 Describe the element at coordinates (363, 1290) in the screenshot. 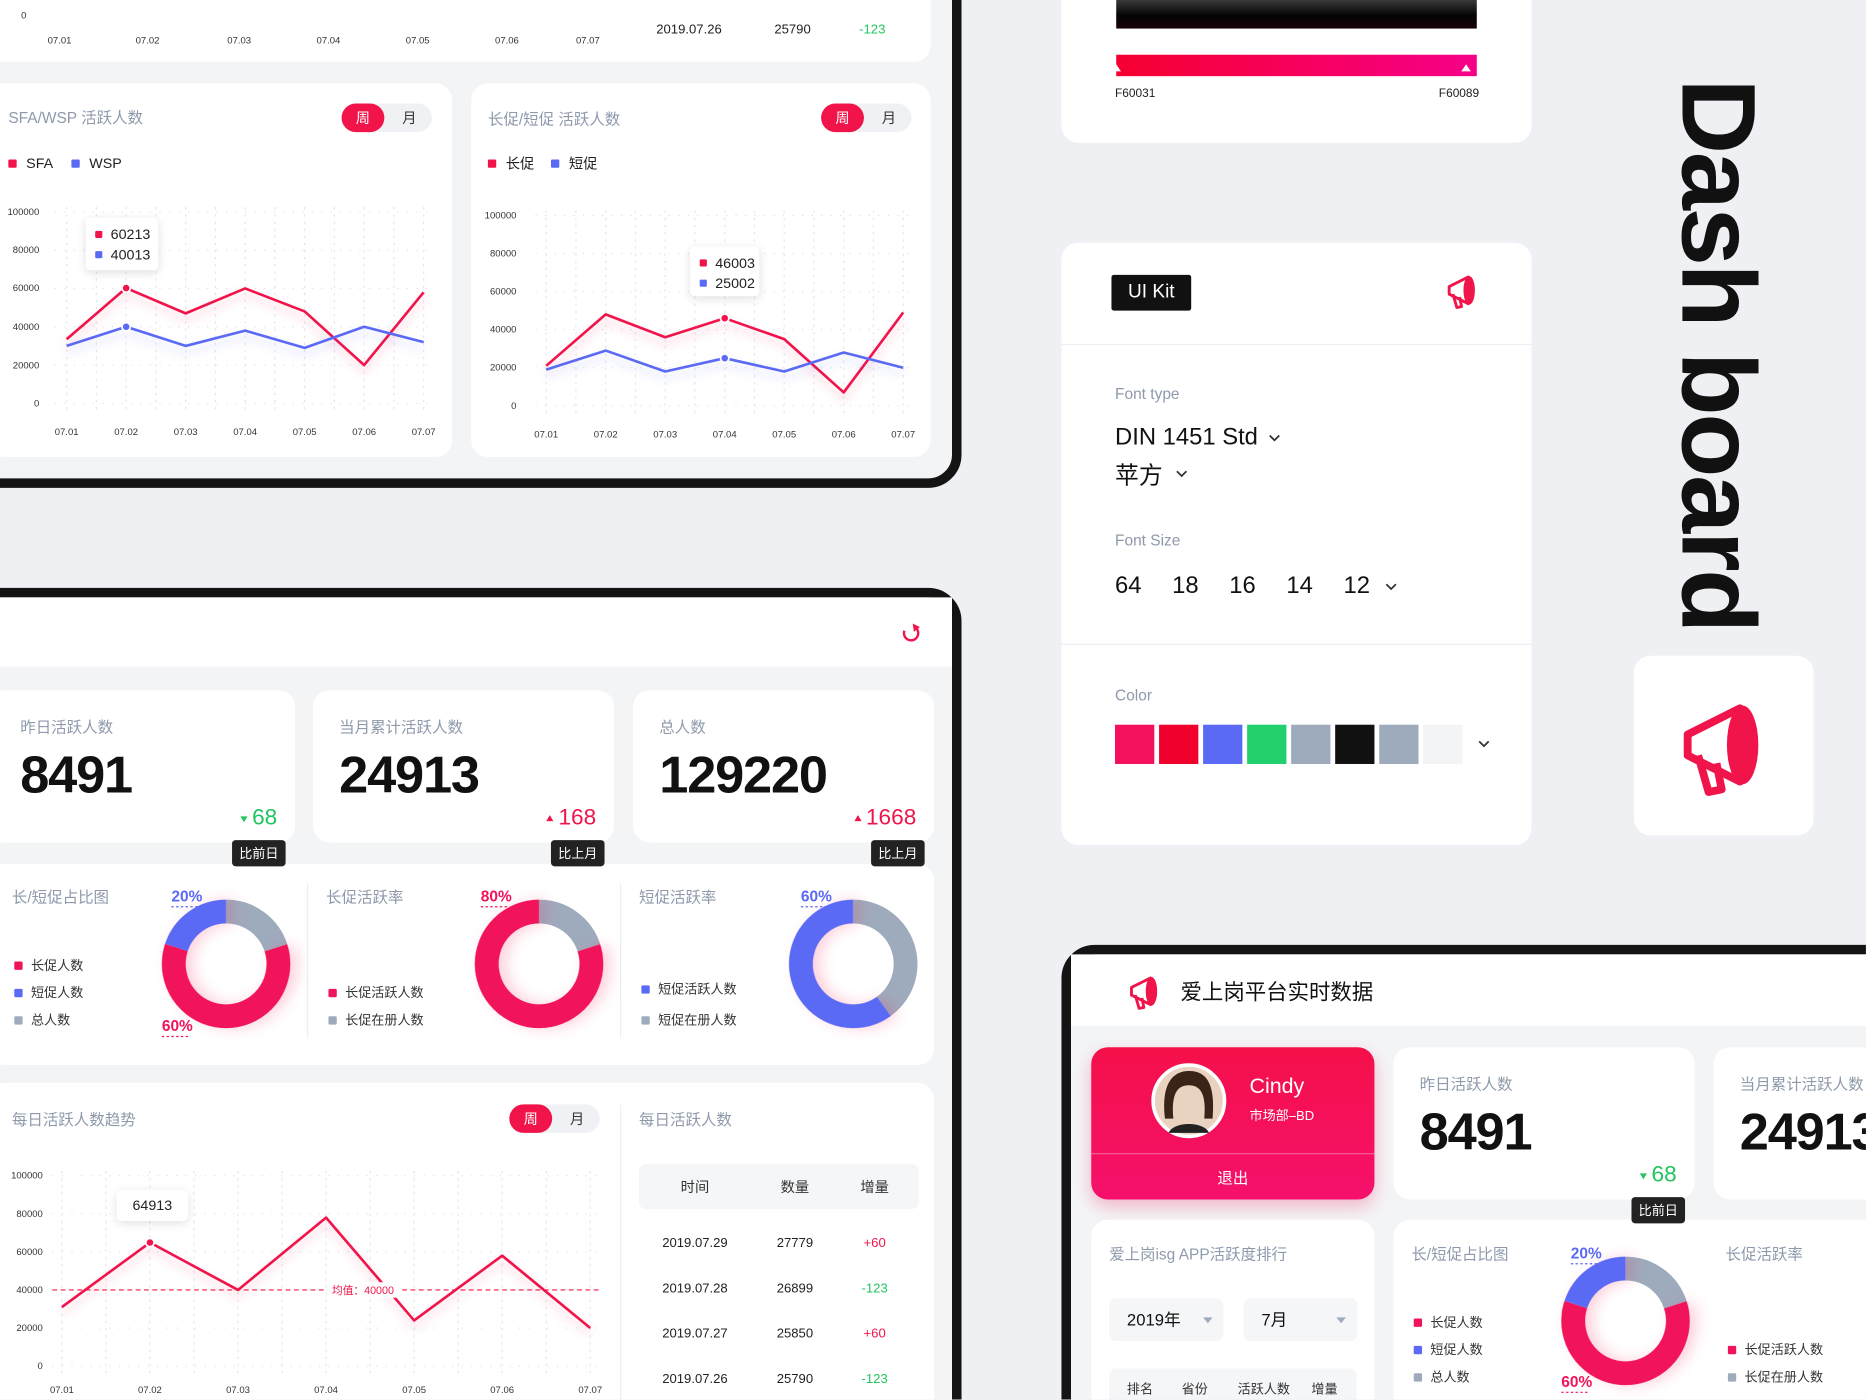

I see `average-label: 均值：40000` at that location.